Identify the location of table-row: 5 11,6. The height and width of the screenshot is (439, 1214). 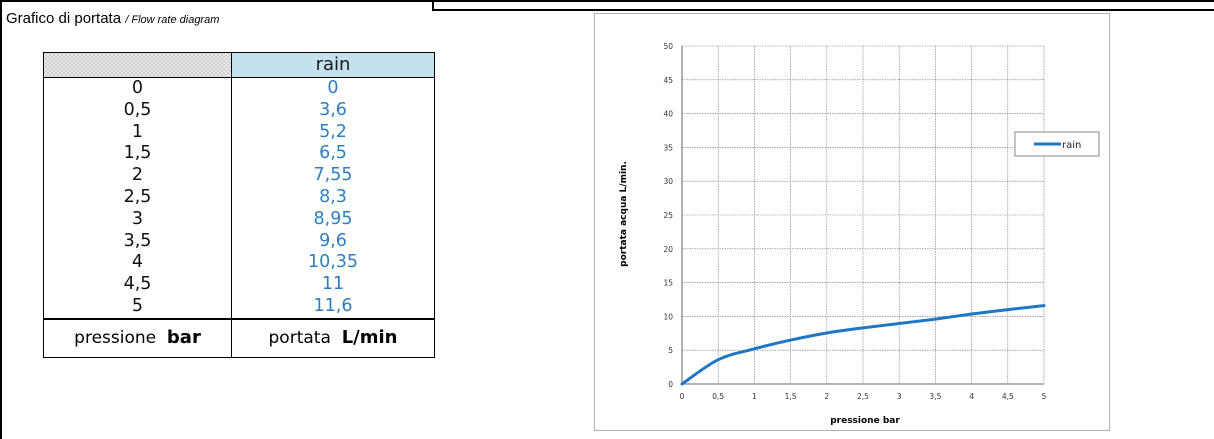
(239, 306).